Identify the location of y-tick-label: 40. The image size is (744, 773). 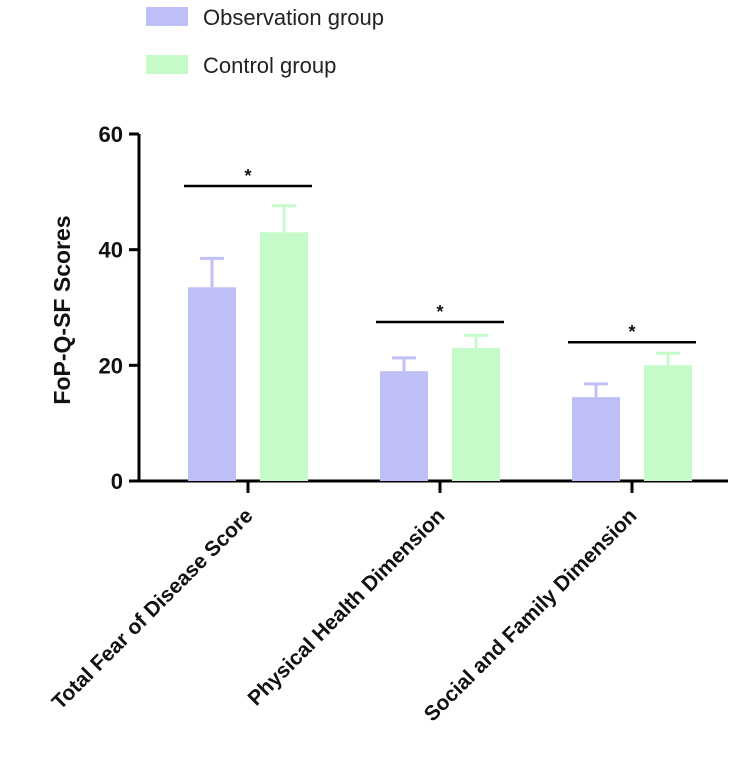
(111, 250).